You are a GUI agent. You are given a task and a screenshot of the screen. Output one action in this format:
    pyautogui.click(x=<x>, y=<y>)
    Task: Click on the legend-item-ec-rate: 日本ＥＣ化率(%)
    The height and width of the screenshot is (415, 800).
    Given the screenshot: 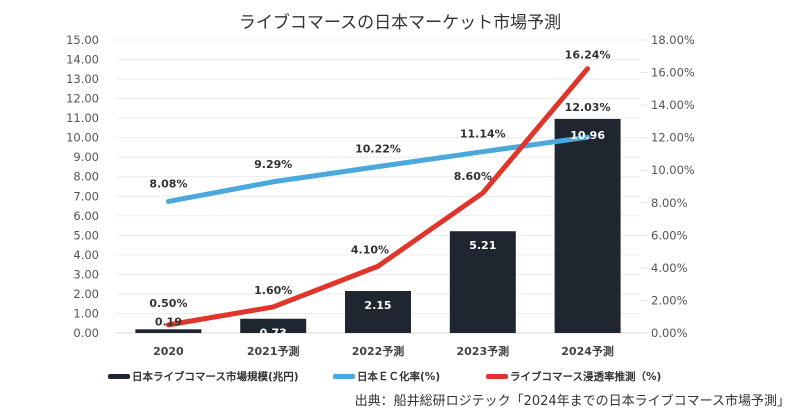 What is the action you would take?
    pyautogui.click(x=386, y=376)
    